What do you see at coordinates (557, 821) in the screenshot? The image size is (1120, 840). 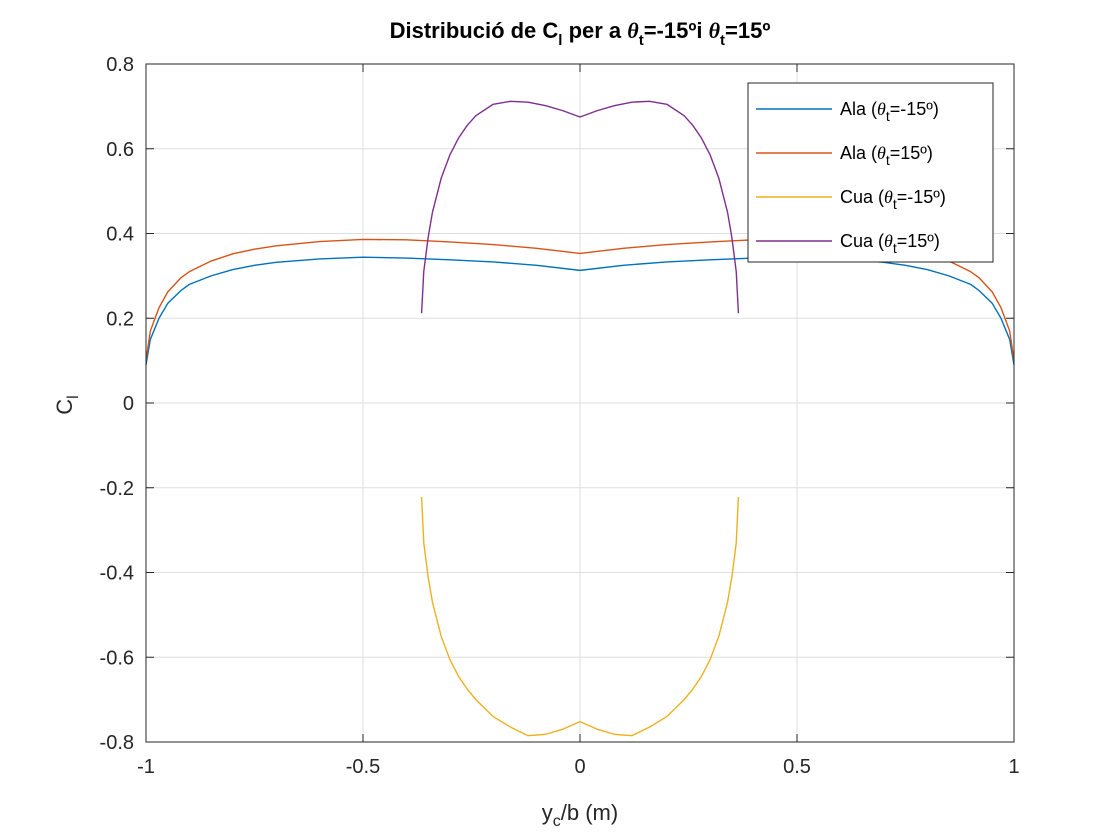 I see `xlabel-sub: c` at bounding box center [557, 821].